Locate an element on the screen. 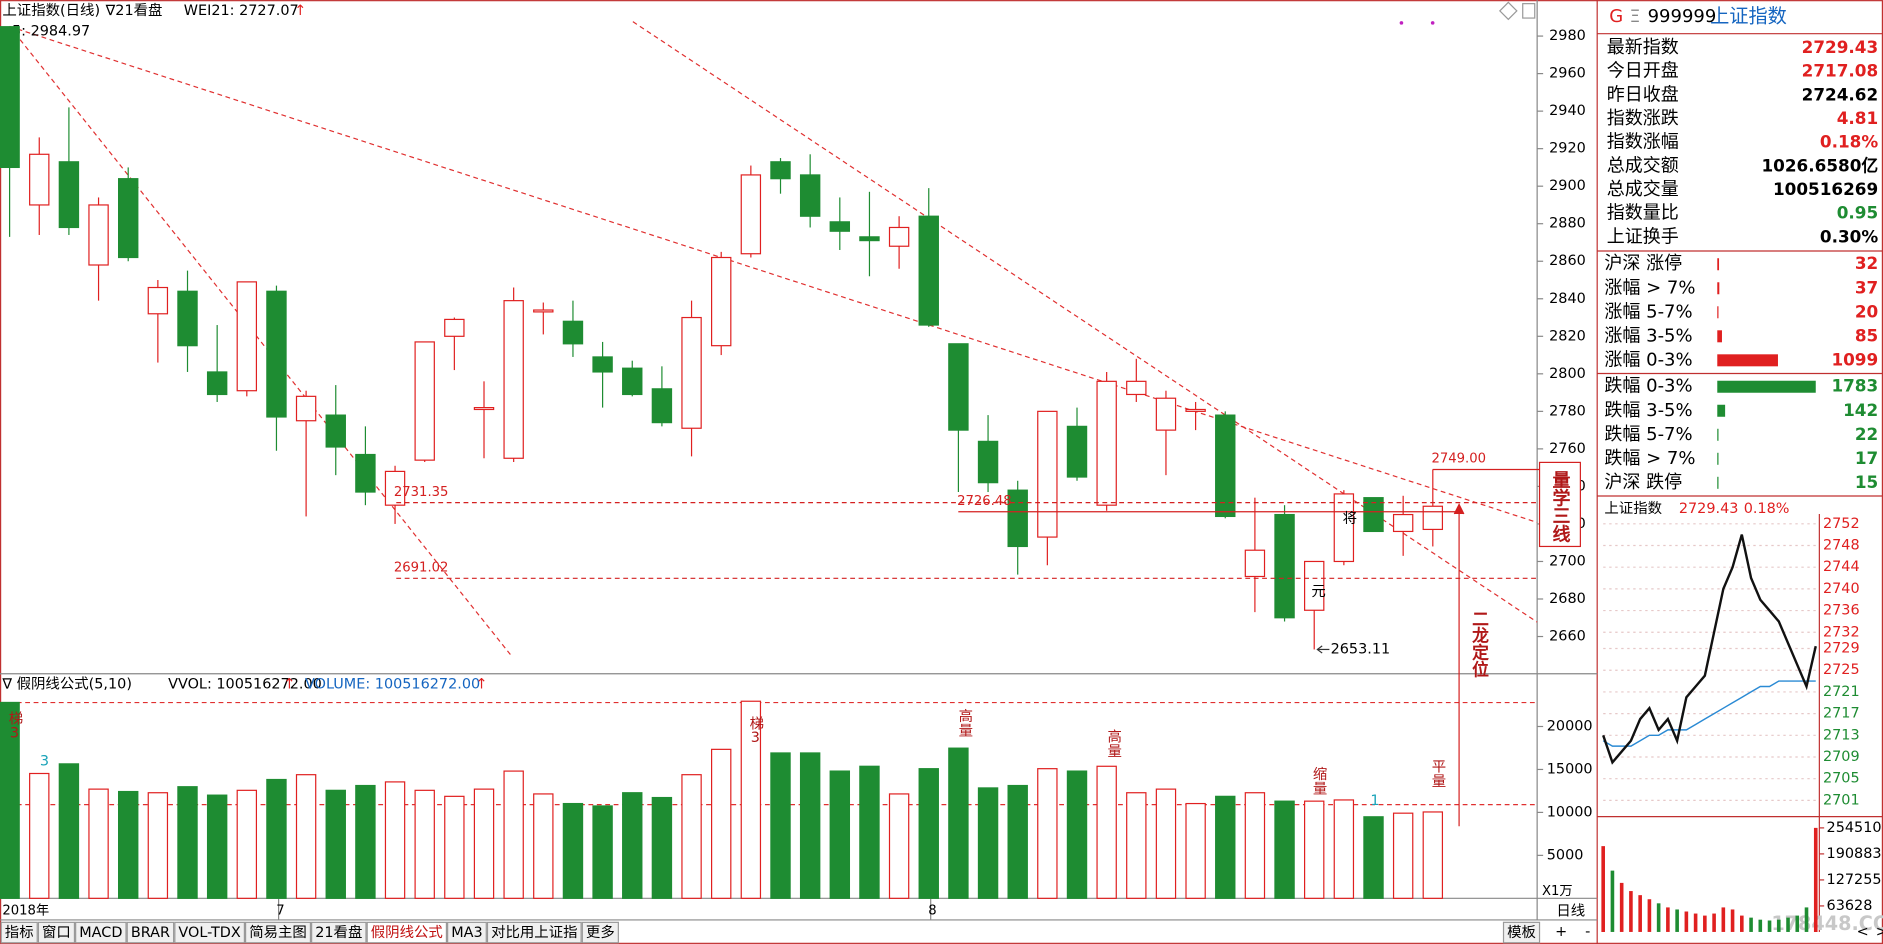 The width and height of the screenshot is (1883, 944). quote-value: 2717.08 is located at coordinates (1840, 71).